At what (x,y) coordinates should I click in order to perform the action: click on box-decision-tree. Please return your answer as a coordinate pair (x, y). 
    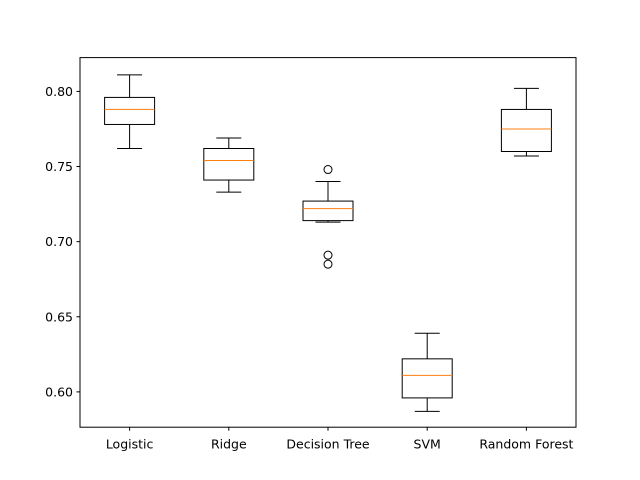
    Looking at the image, I should click on (328, 217).